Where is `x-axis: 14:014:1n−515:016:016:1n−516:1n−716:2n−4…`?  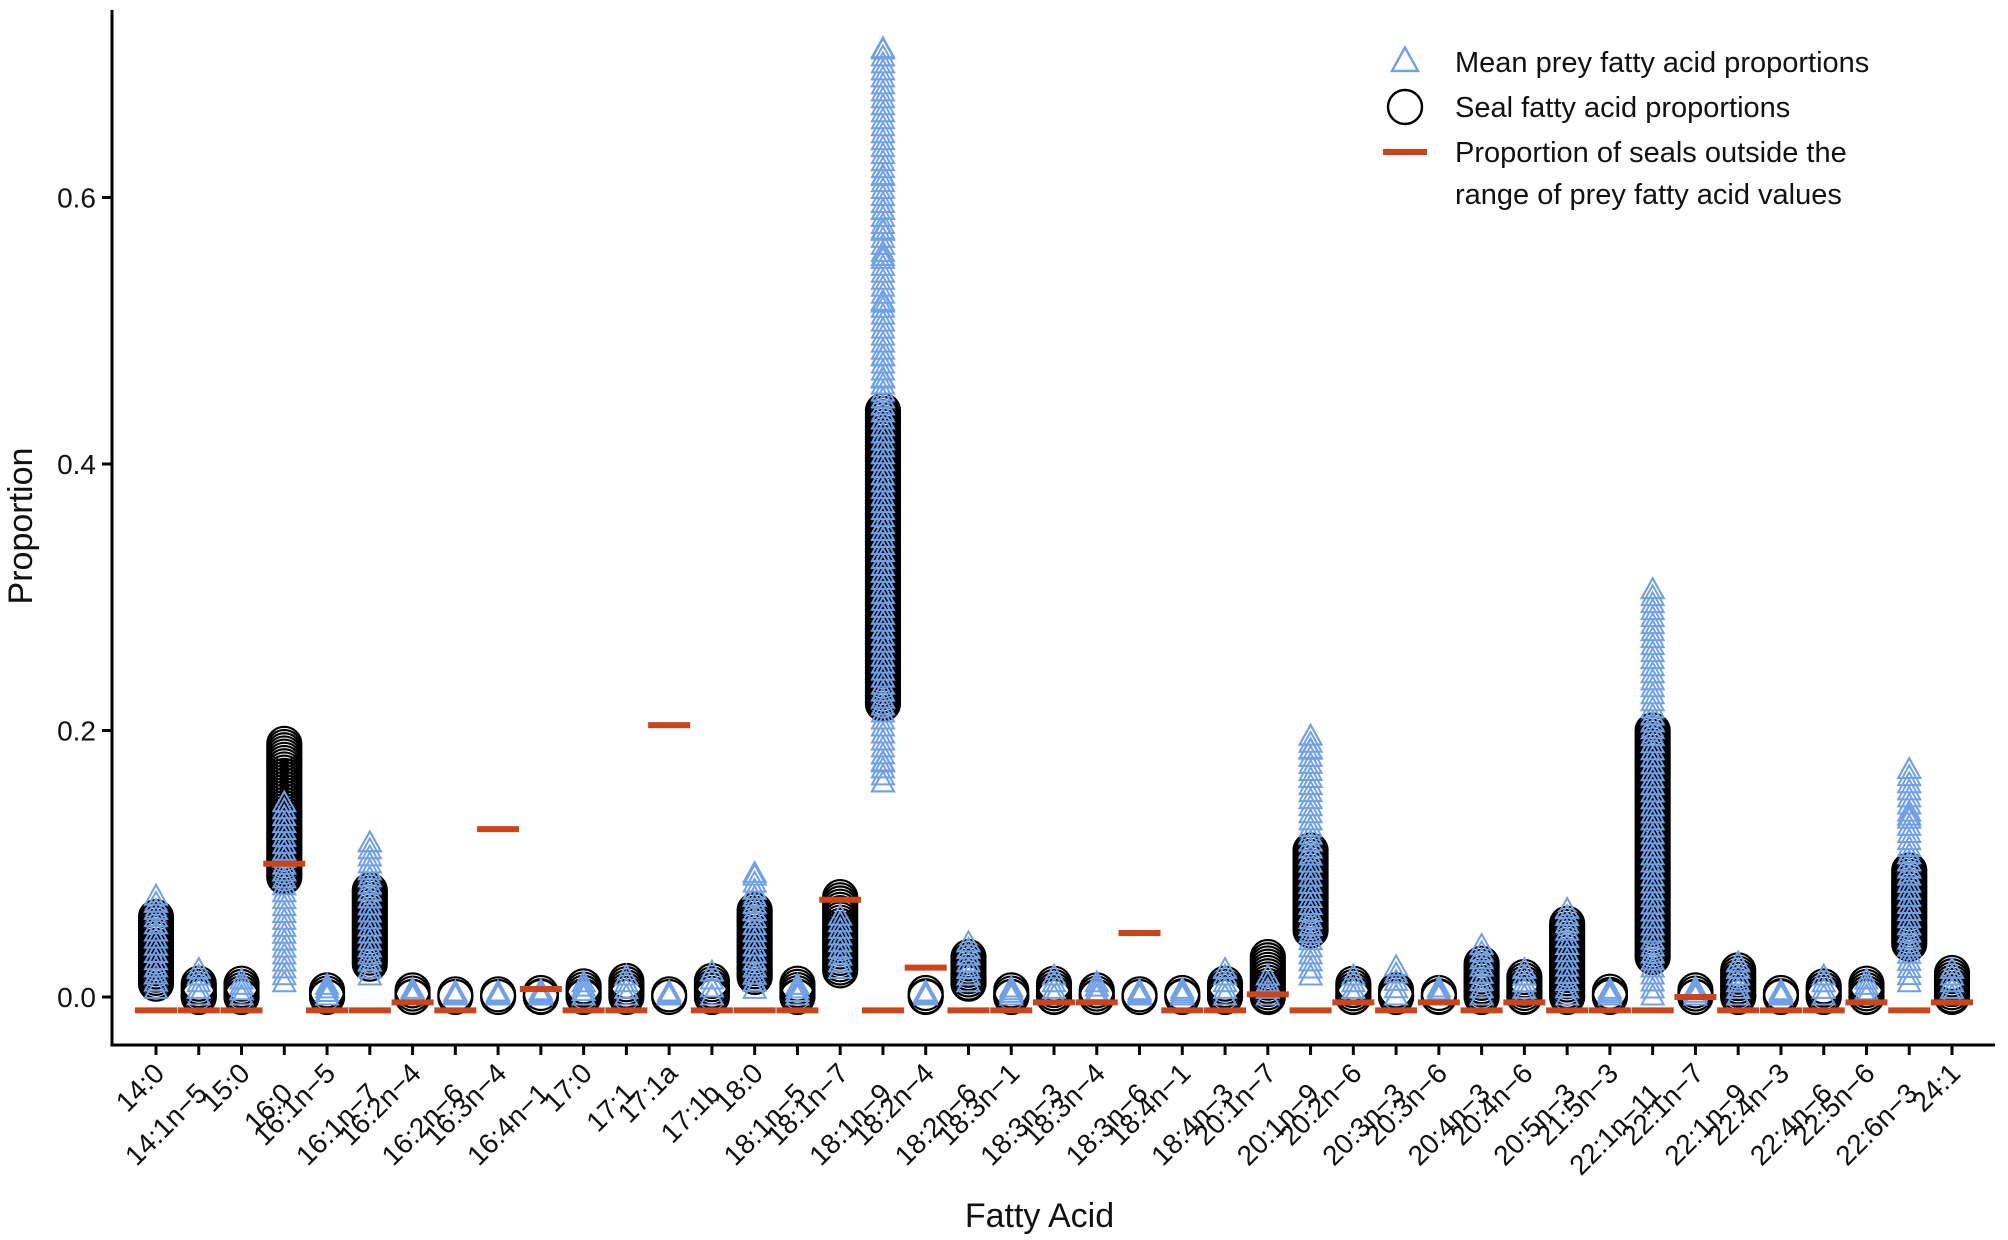 x-axis: 14:014:1n−515:016:016:1n−516:1n−716:2n−4… is located at coordinates (1052, 1112).